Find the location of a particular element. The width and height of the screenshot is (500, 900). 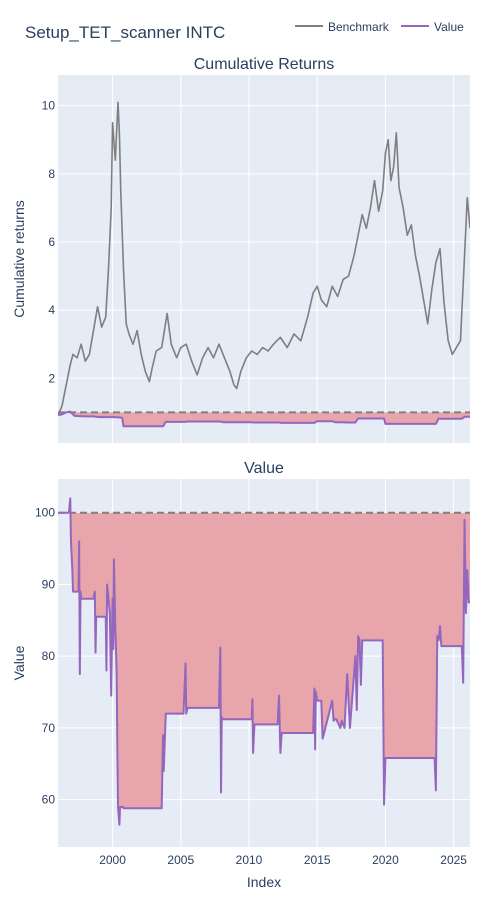

y-axis-label: Value is located at coordinates (19, 662).